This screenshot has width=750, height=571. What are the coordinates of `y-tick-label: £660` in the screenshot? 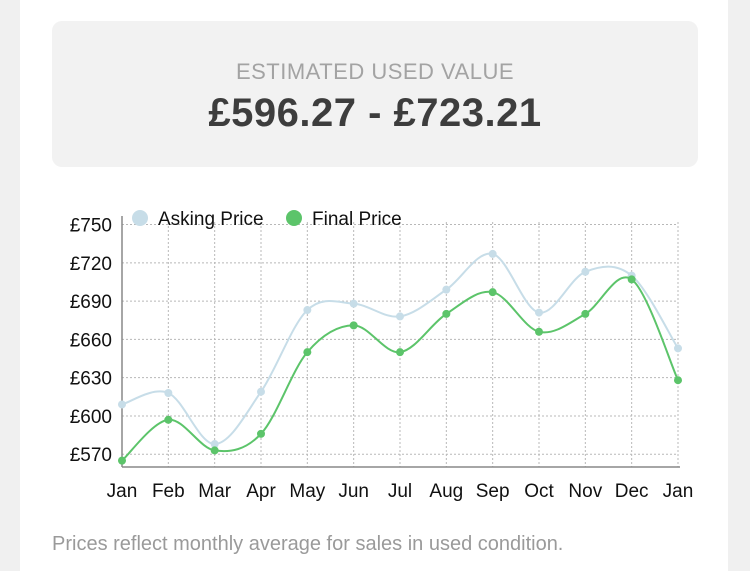 It's located at (91, 340).